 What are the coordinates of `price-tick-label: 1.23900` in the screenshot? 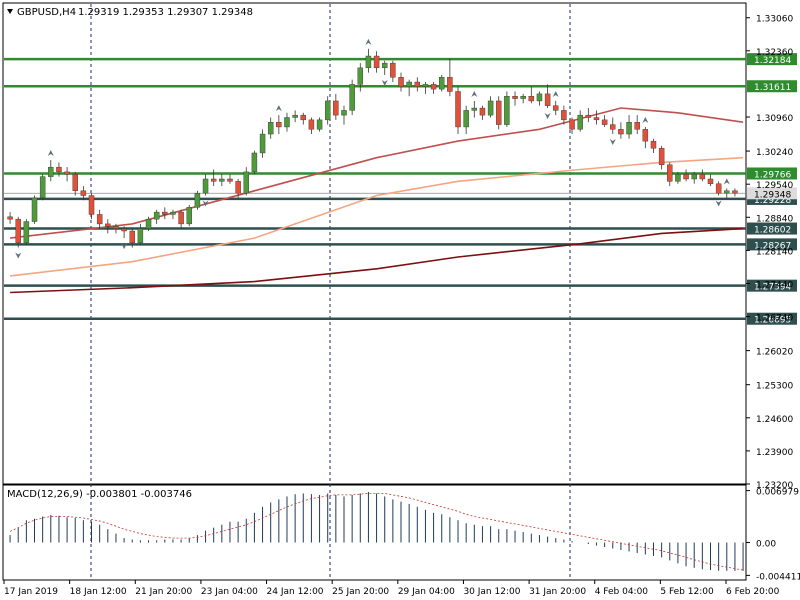 It's located at (774, 453).